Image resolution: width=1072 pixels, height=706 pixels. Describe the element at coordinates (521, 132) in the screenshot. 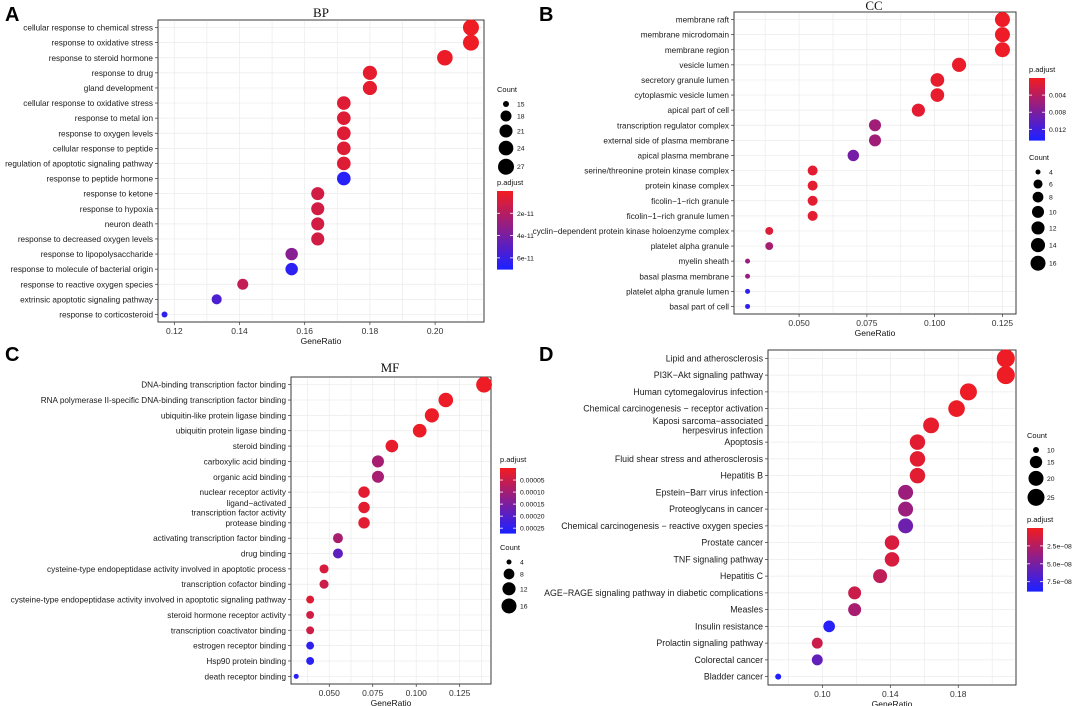

I see `bp-count-legend-label: 21` at that location.